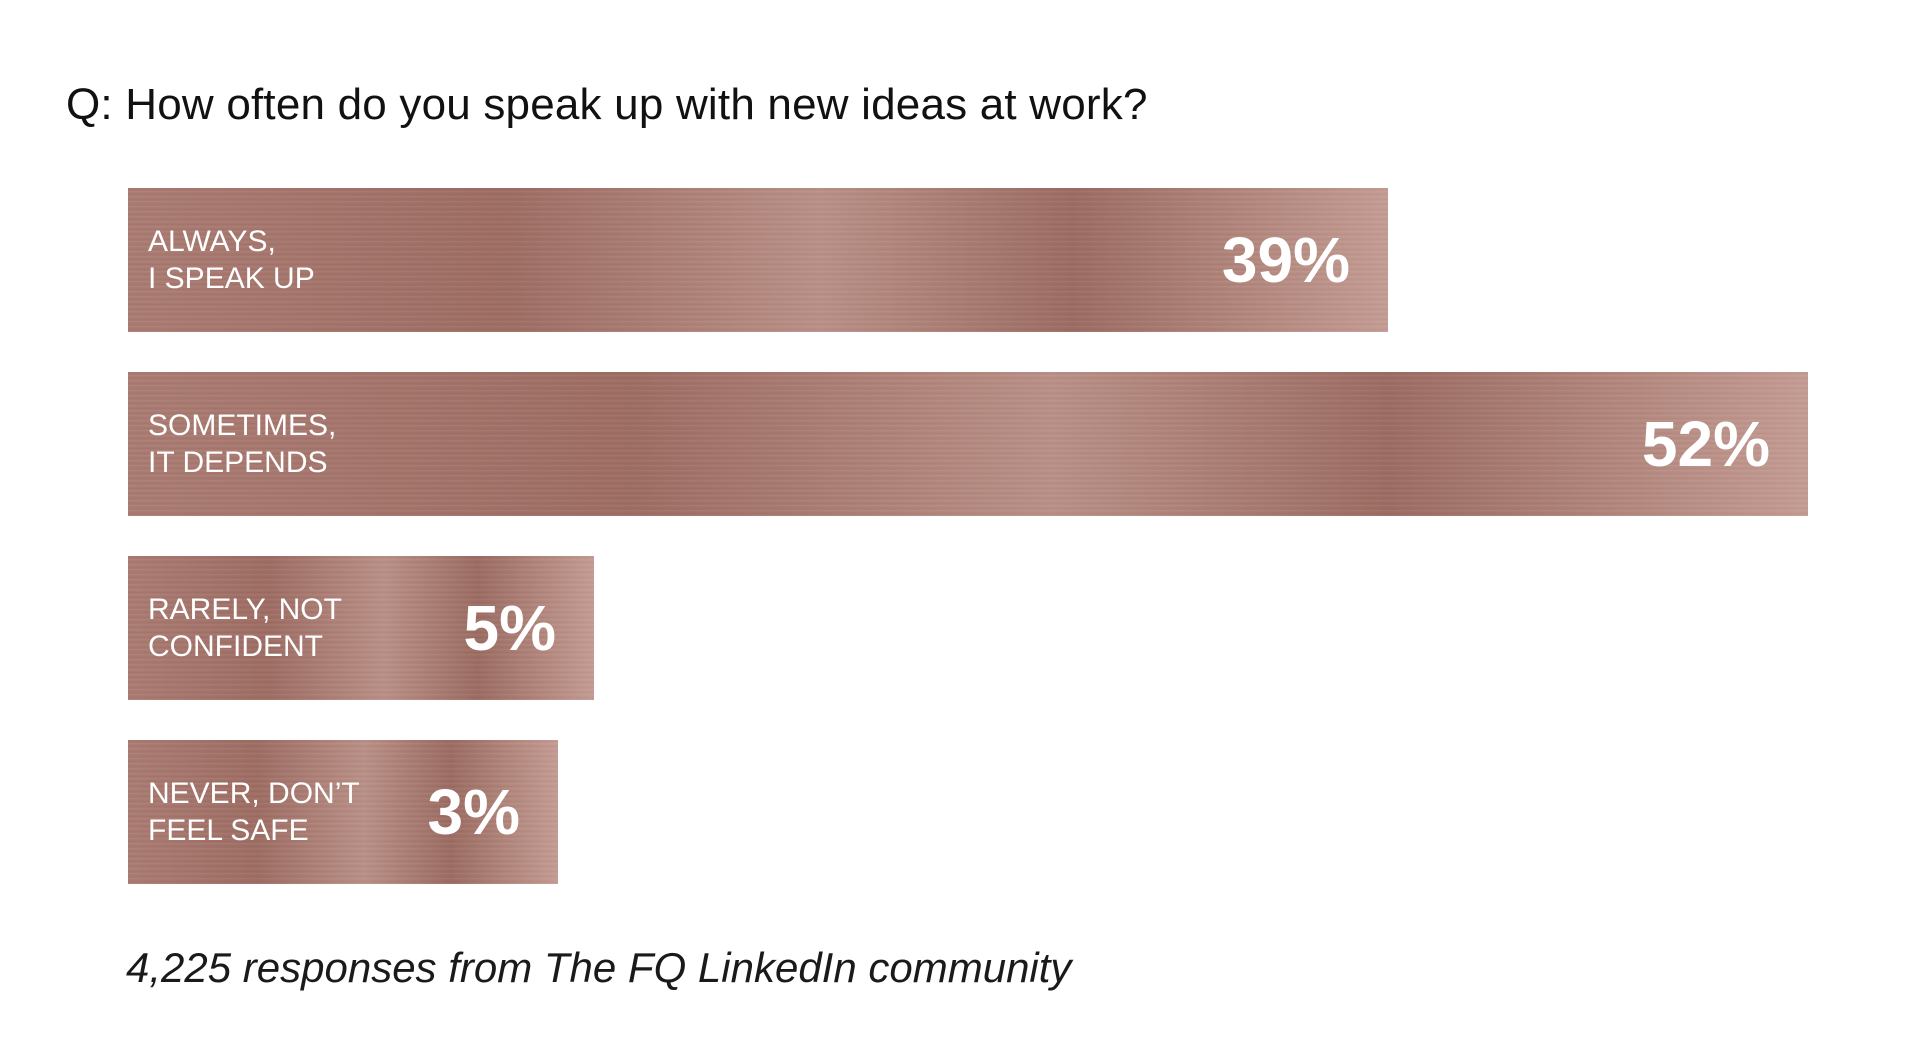 The image size is (1920, 1064). I want to click on bar: SOMETIMES, IT DEPENDS 52%, so click(968, 444).